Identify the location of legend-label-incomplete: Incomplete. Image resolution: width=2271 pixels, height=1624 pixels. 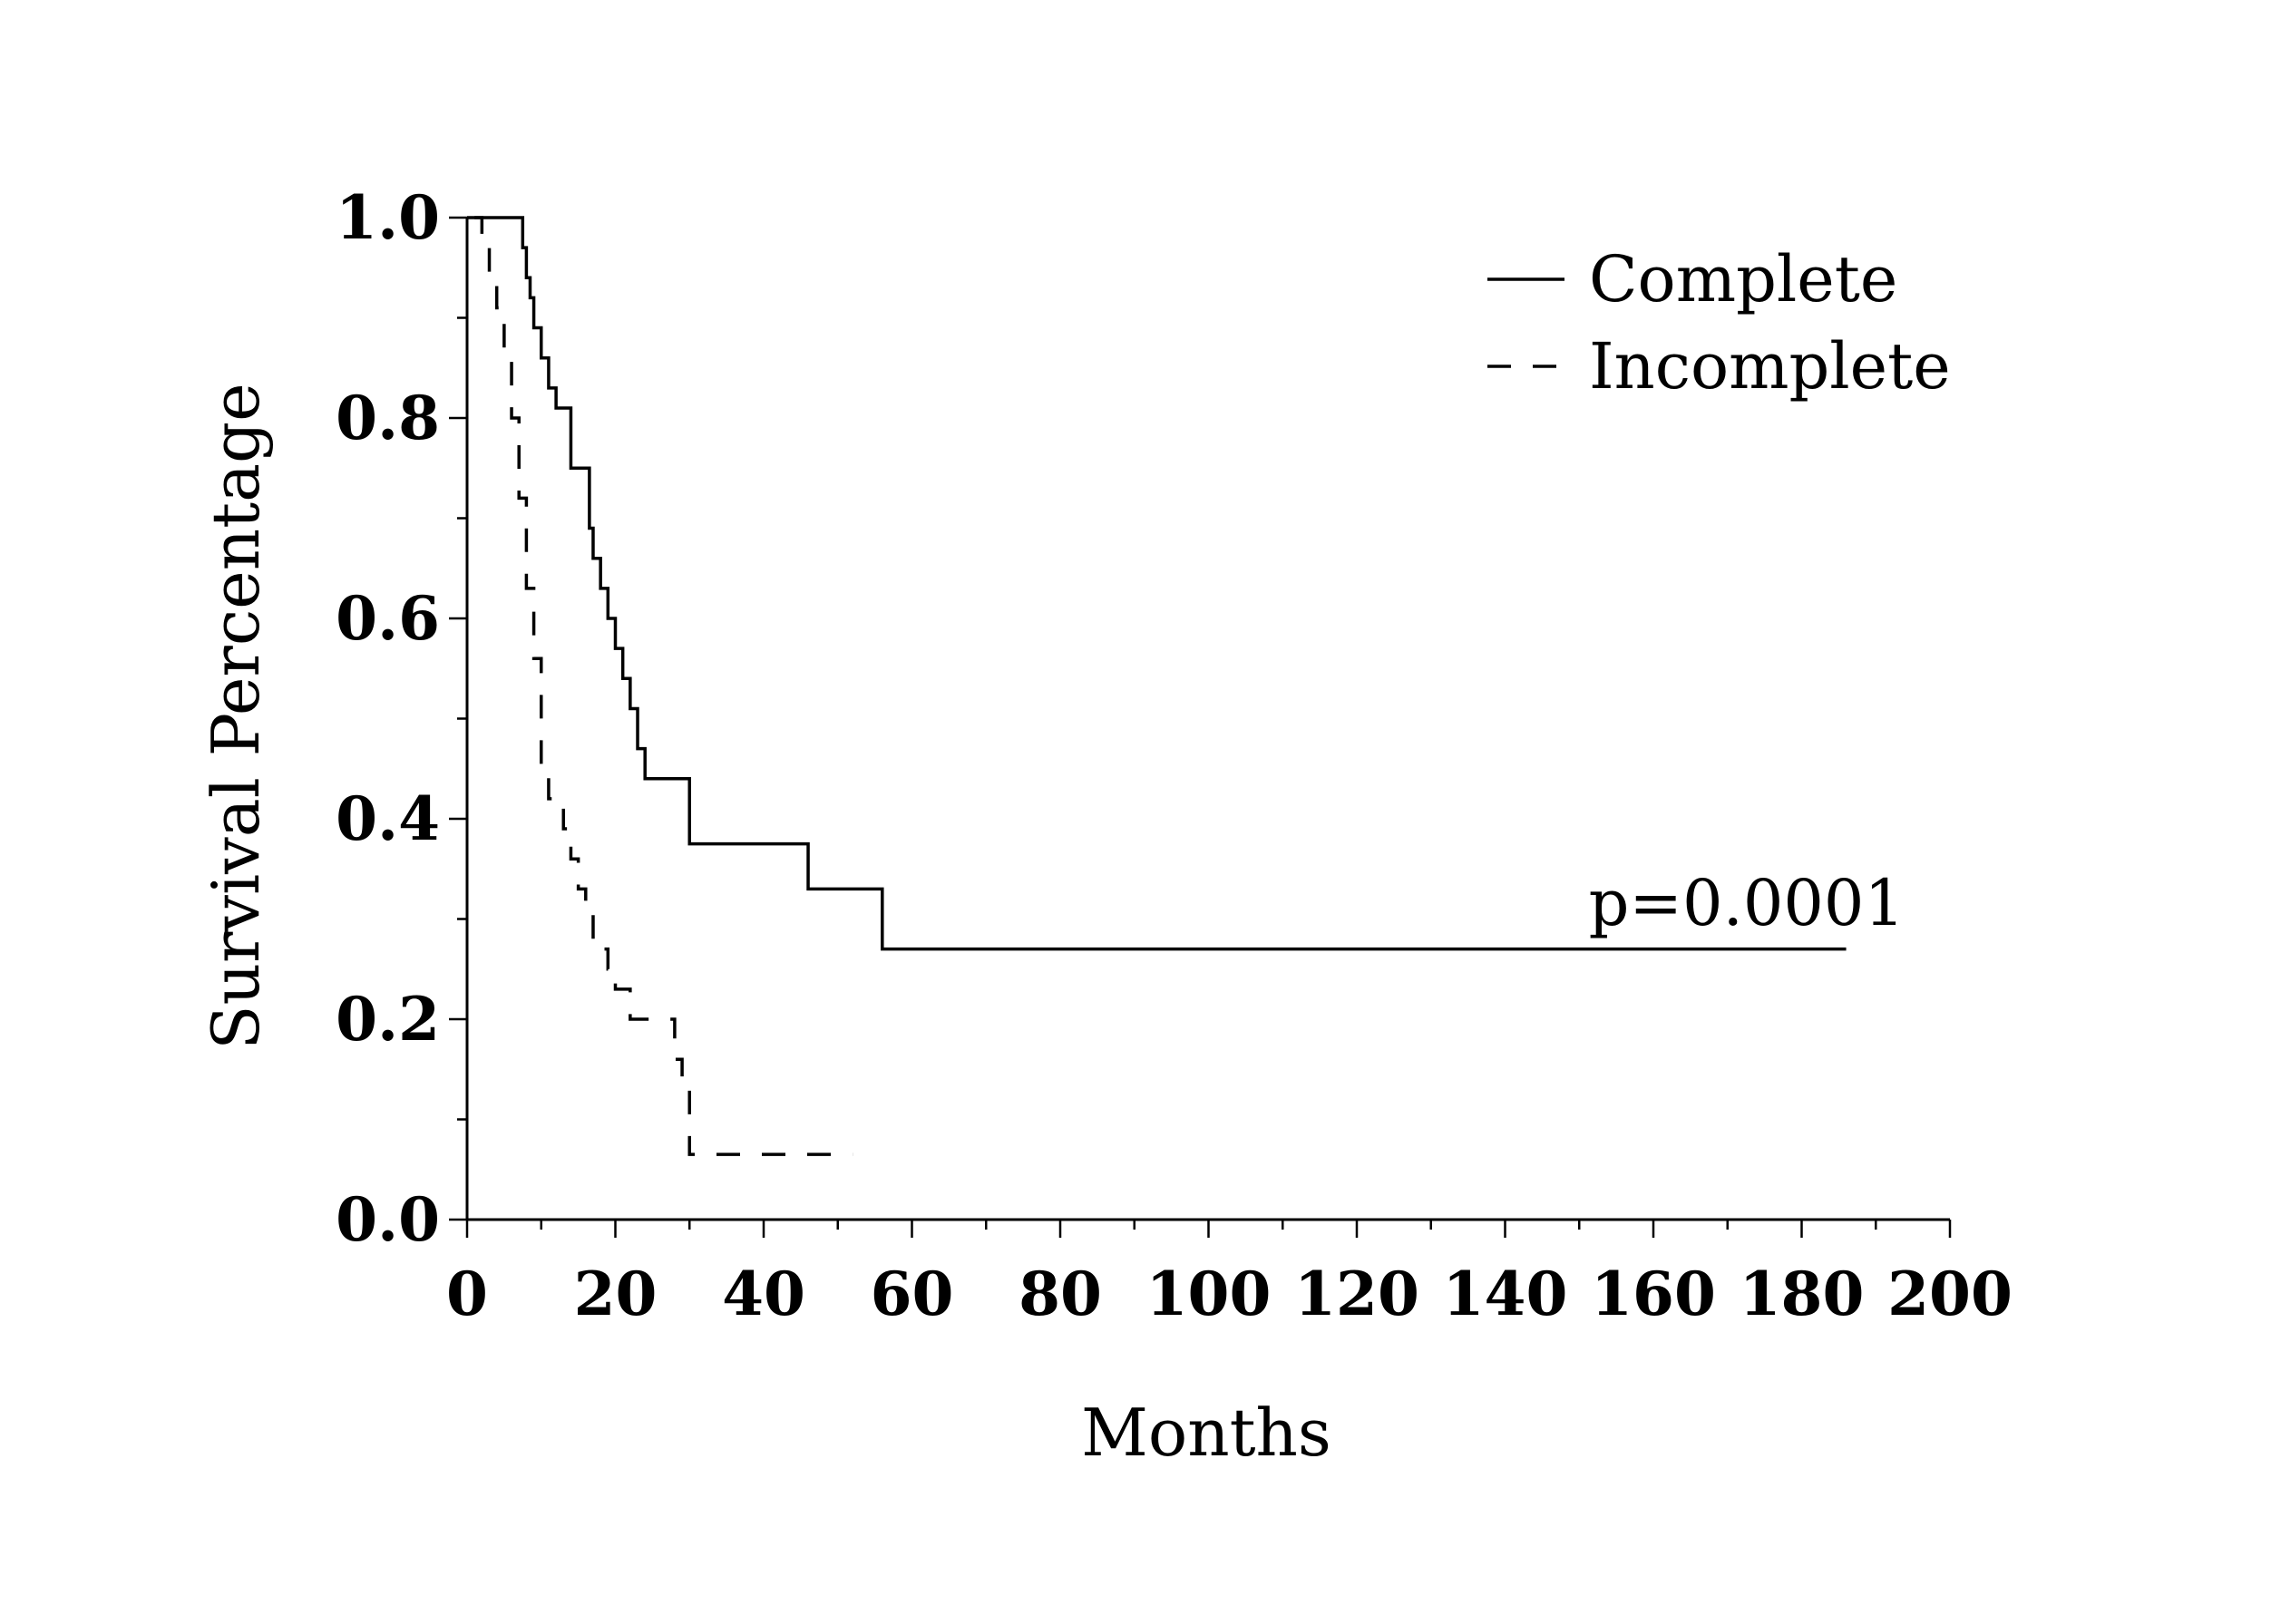
(1770, 366).